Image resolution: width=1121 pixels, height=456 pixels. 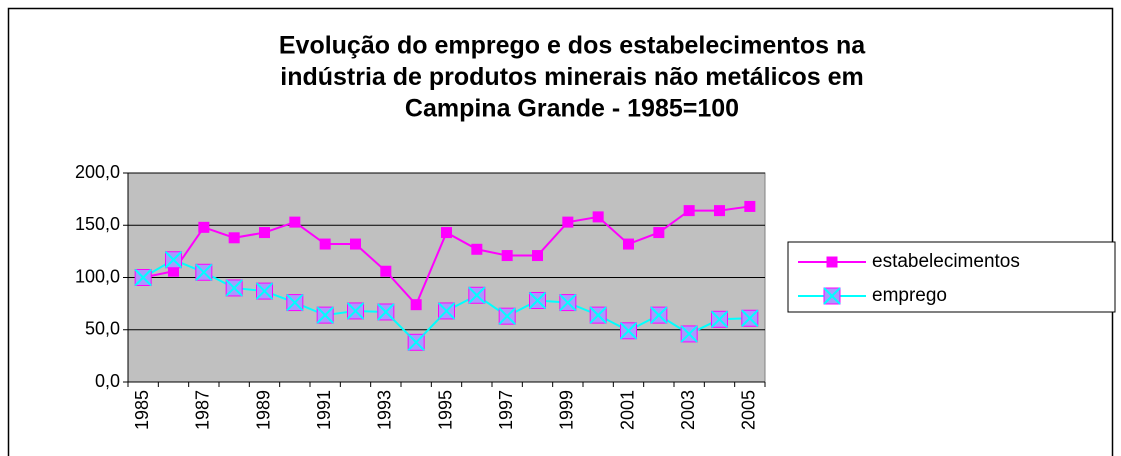 What do you see at coordinates (102, 329) in the screenshot?
I see `y-tick-label: 50,0` at bounding box center [102, 329].